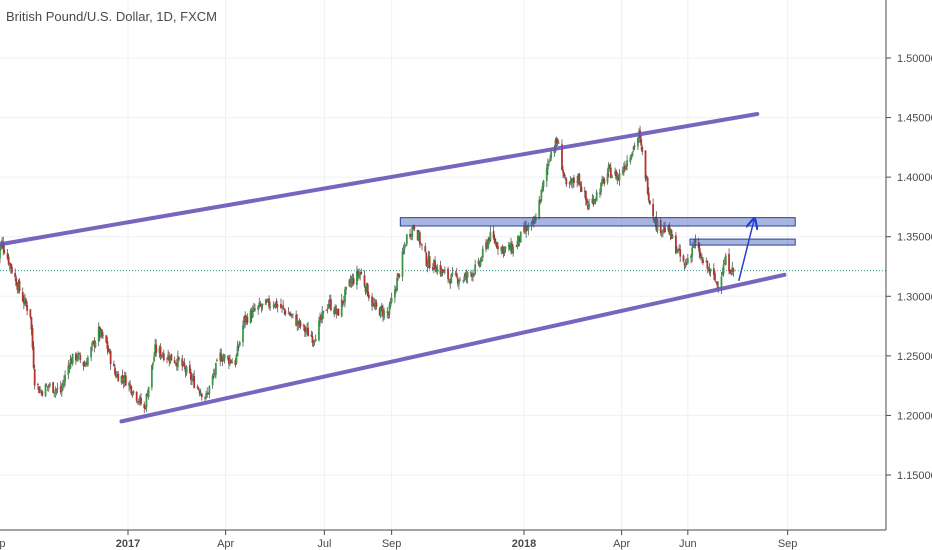 This screenshot has height=550, width=932. Describe the element at coordinates (746, 250) in the screenshot. I see `projection-arrow` at that location.